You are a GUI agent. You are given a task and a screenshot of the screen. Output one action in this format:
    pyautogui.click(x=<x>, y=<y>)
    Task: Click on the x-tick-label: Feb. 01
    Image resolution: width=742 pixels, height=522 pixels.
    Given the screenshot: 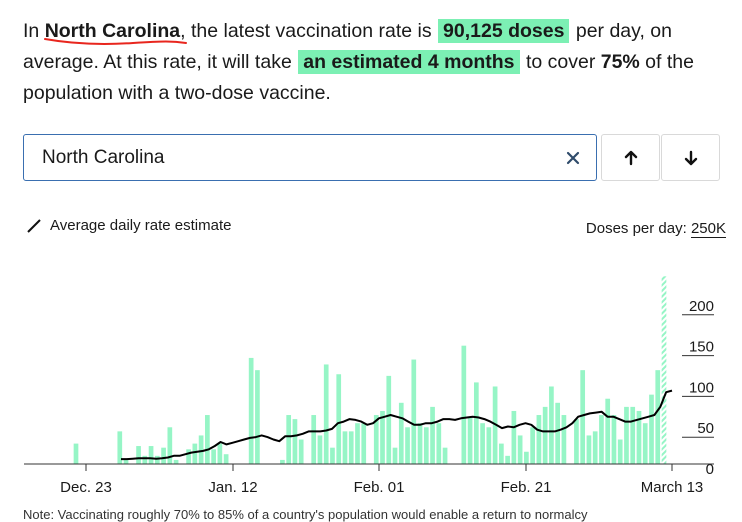 What is the action you would take?
    pyautogui.click(x=379, y=487)
    